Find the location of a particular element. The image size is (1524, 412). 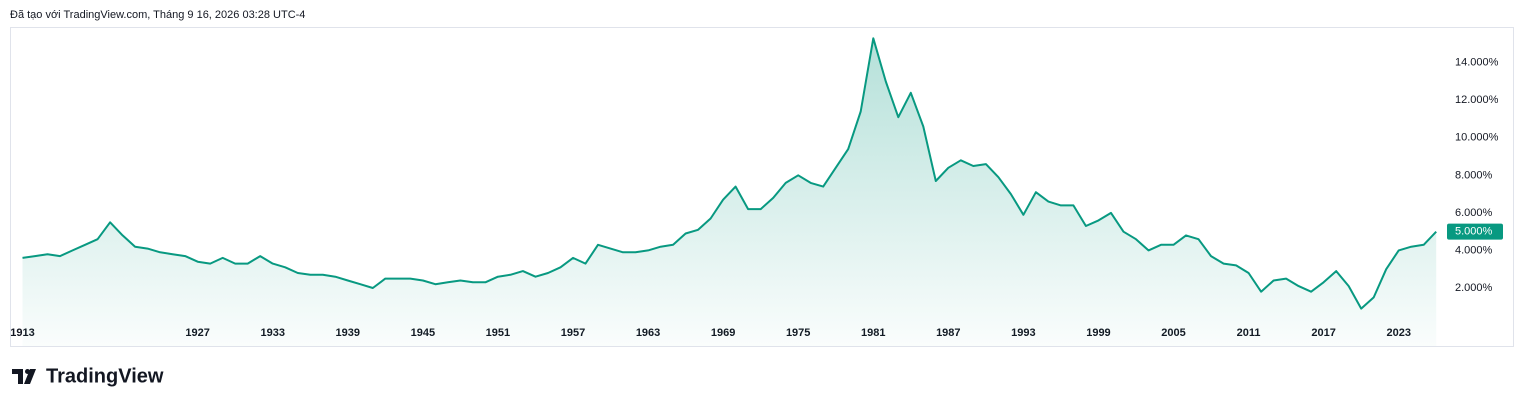

y-tick-label: 10.000% is located at coordinates (1477, 138).